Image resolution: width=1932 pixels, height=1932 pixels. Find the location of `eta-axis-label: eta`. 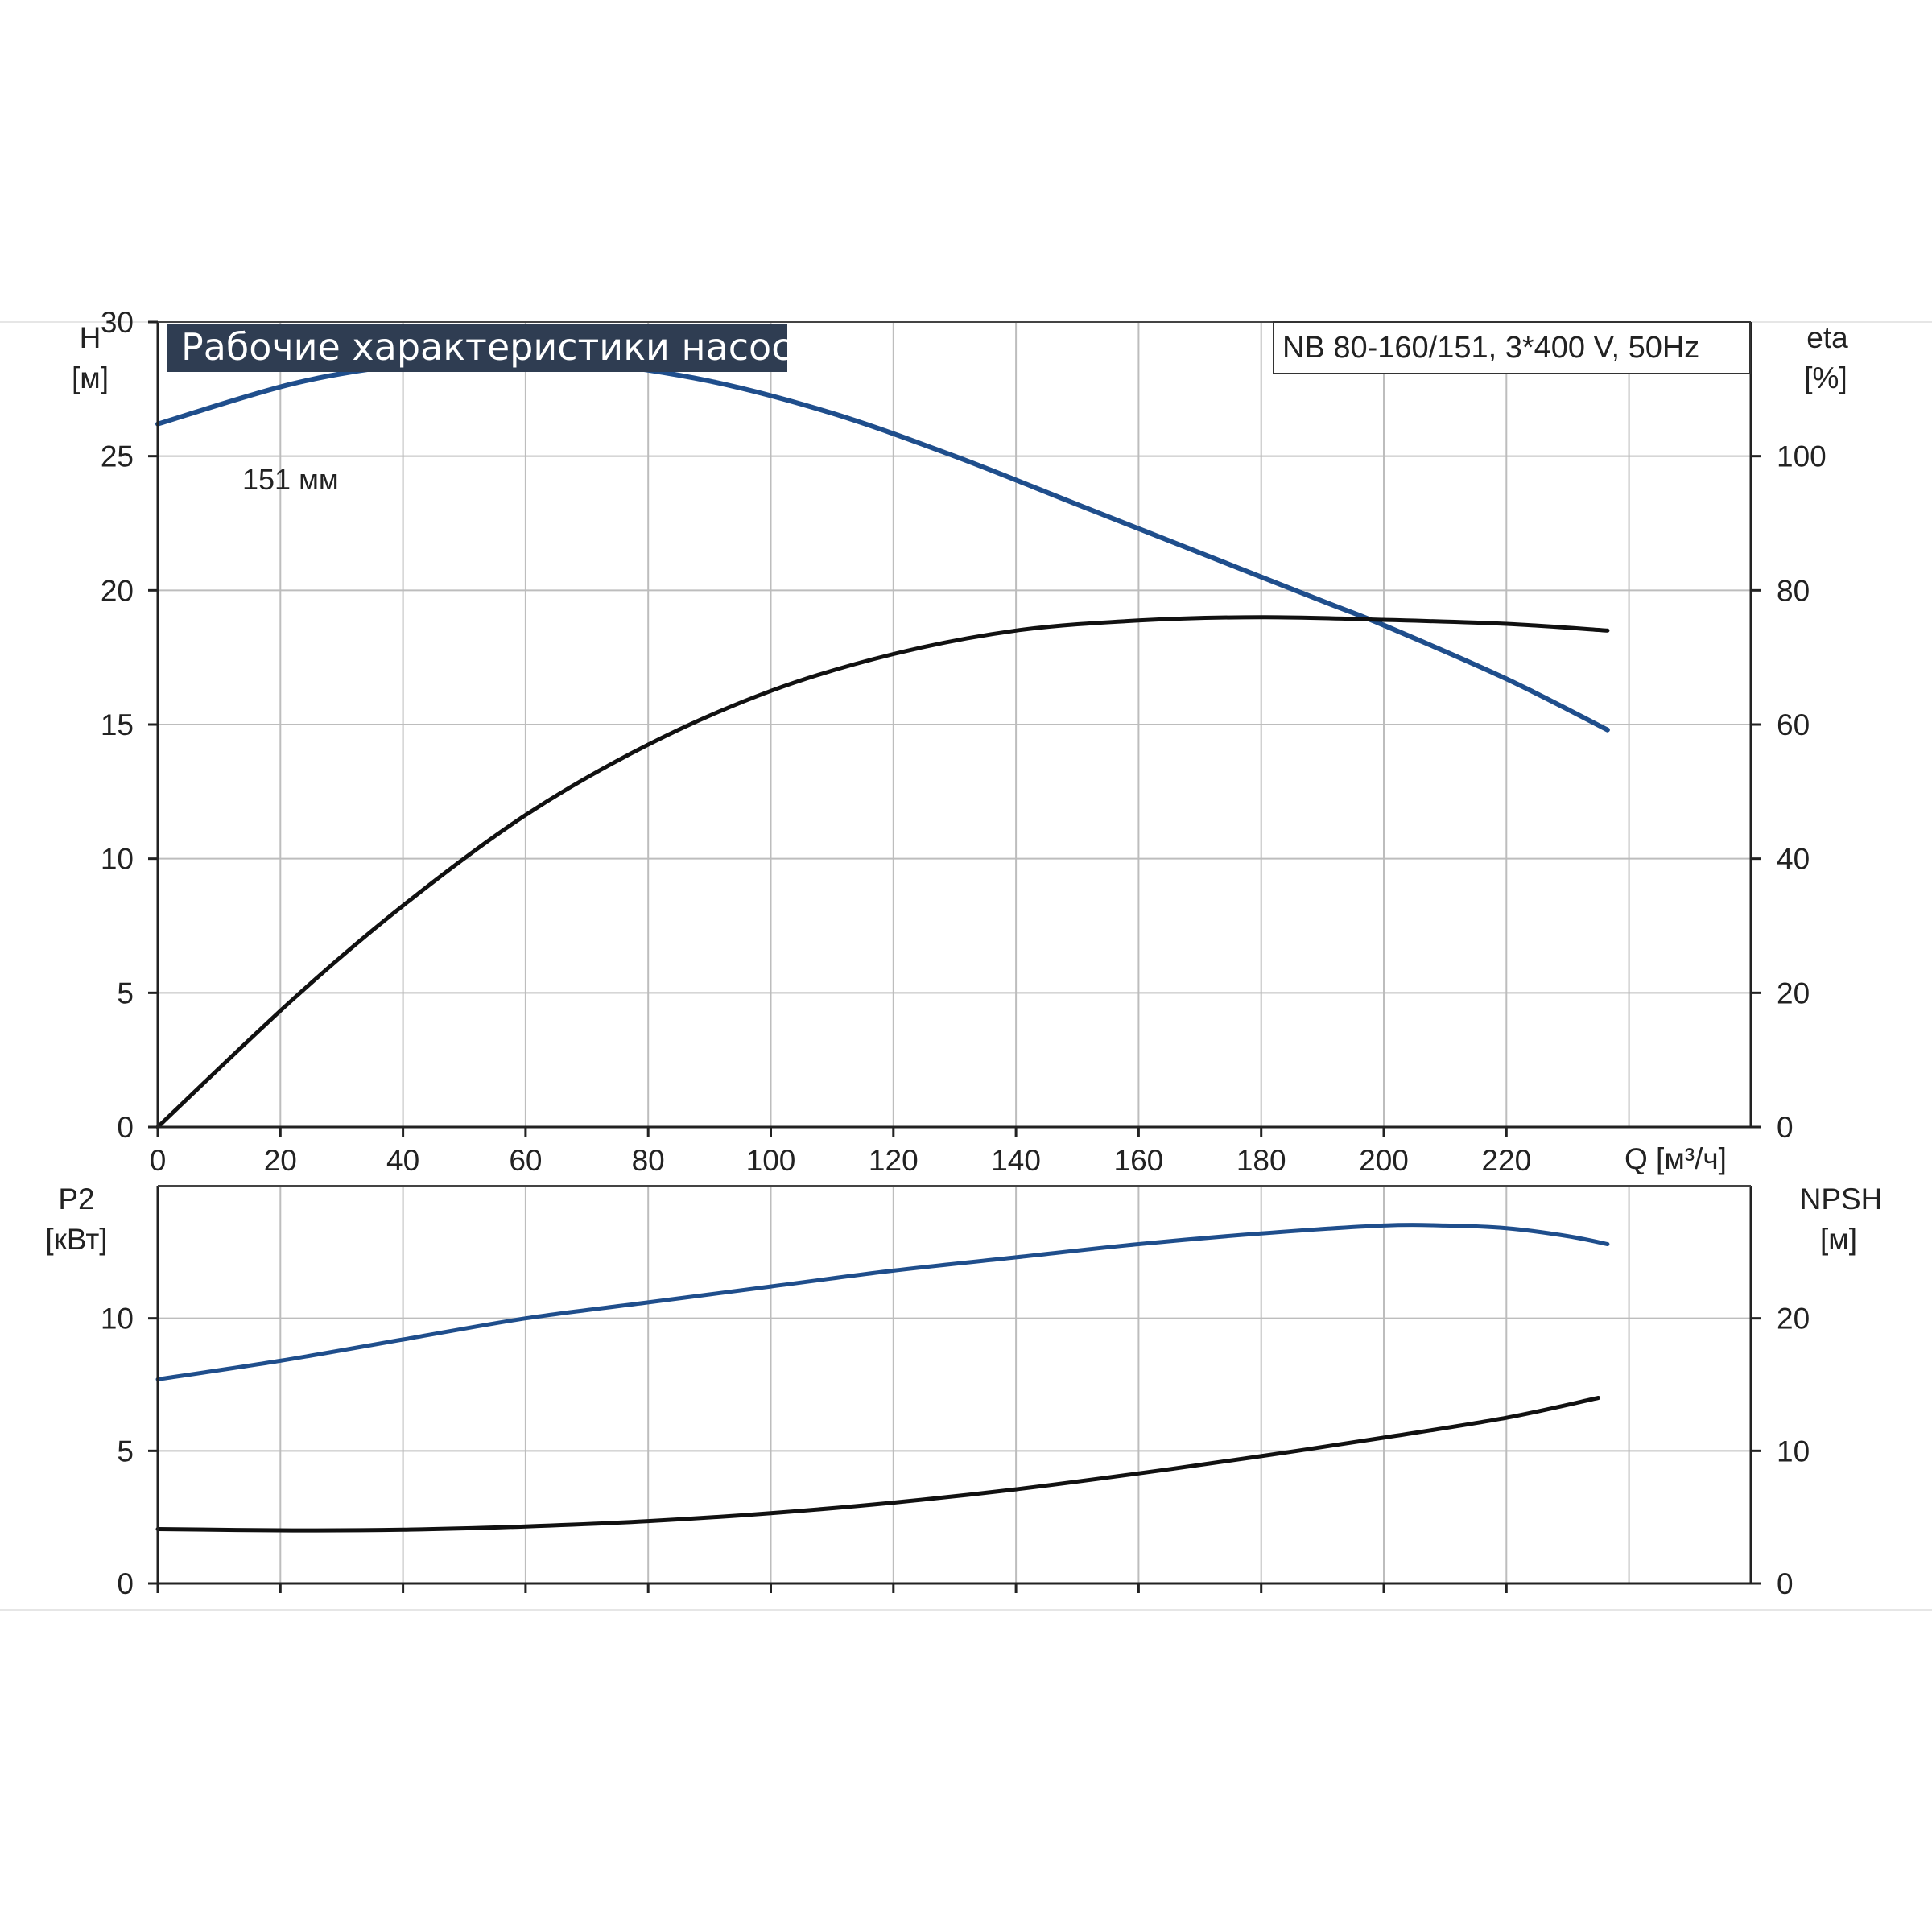

eta-axis-label: eta is located at coordinates (1827, 337).